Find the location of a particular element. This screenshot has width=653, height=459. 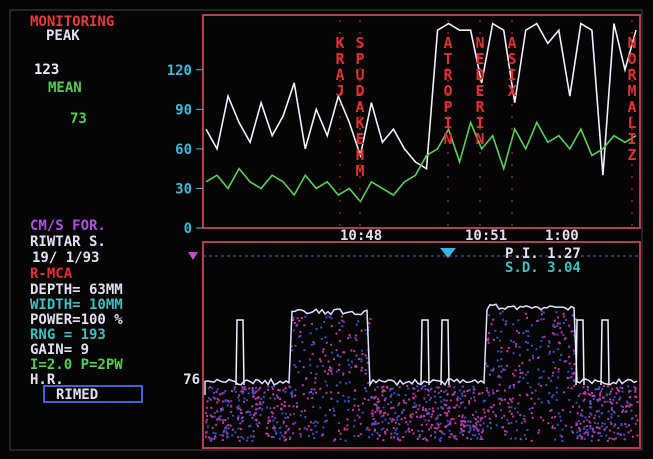

depth: DEPTH= 63MM is located at coordinates (76, 290).